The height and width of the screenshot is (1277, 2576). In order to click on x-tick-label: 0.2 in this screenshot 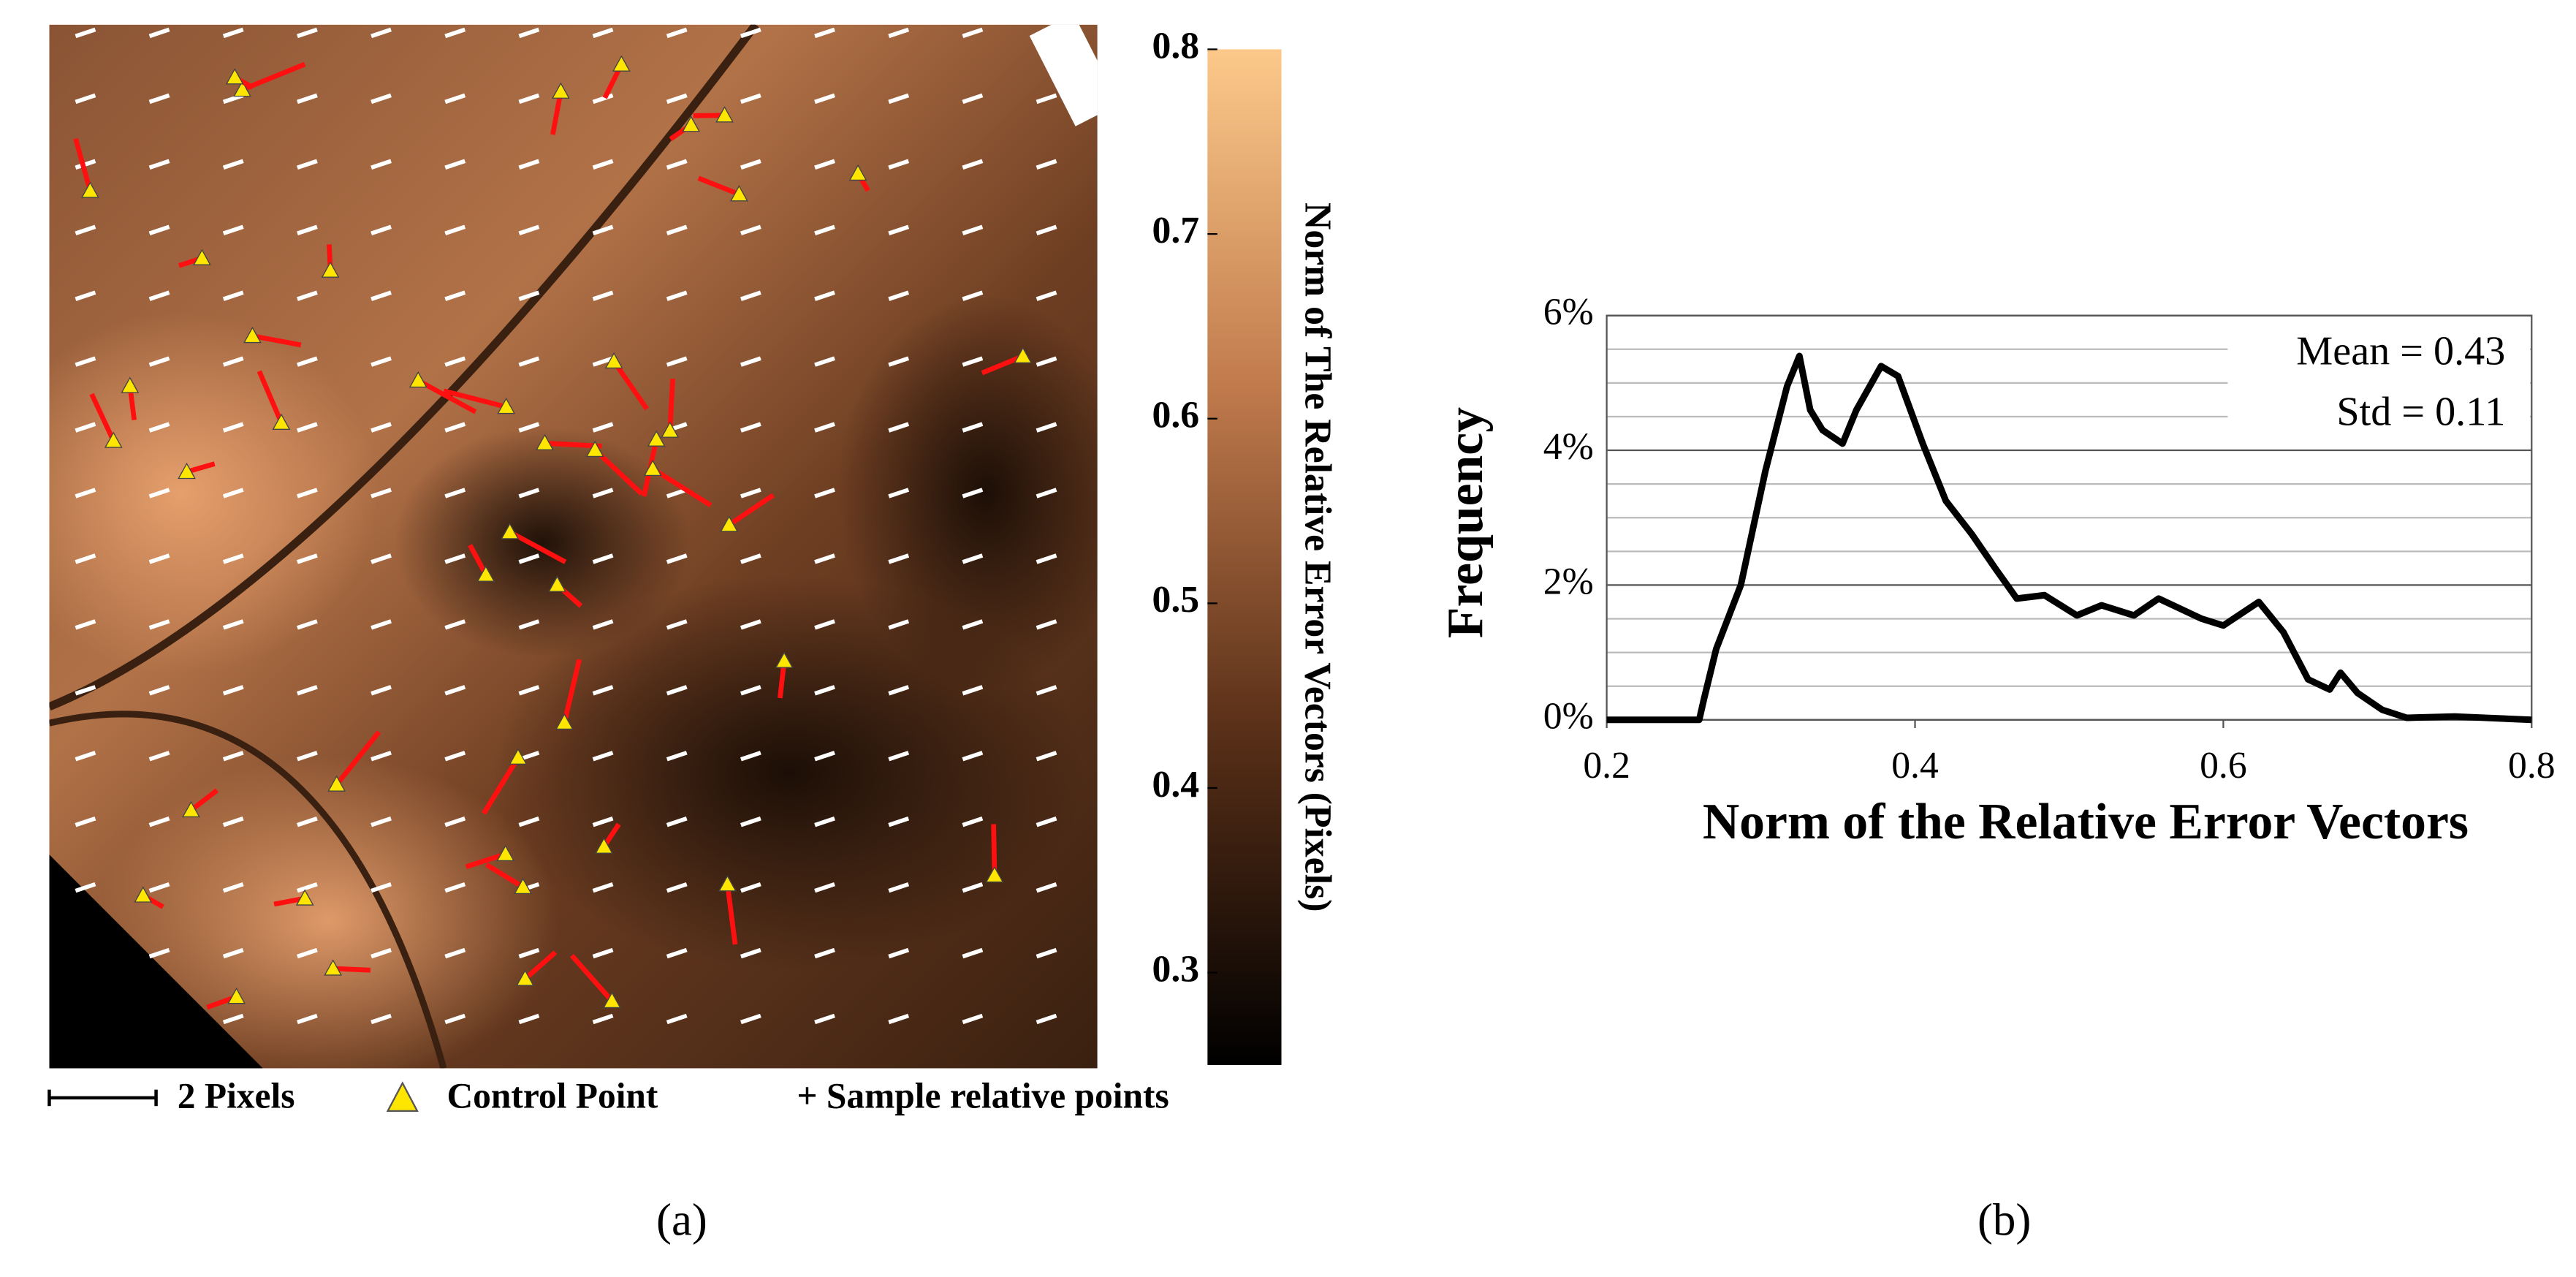, I will do `click(1606, 766)`.